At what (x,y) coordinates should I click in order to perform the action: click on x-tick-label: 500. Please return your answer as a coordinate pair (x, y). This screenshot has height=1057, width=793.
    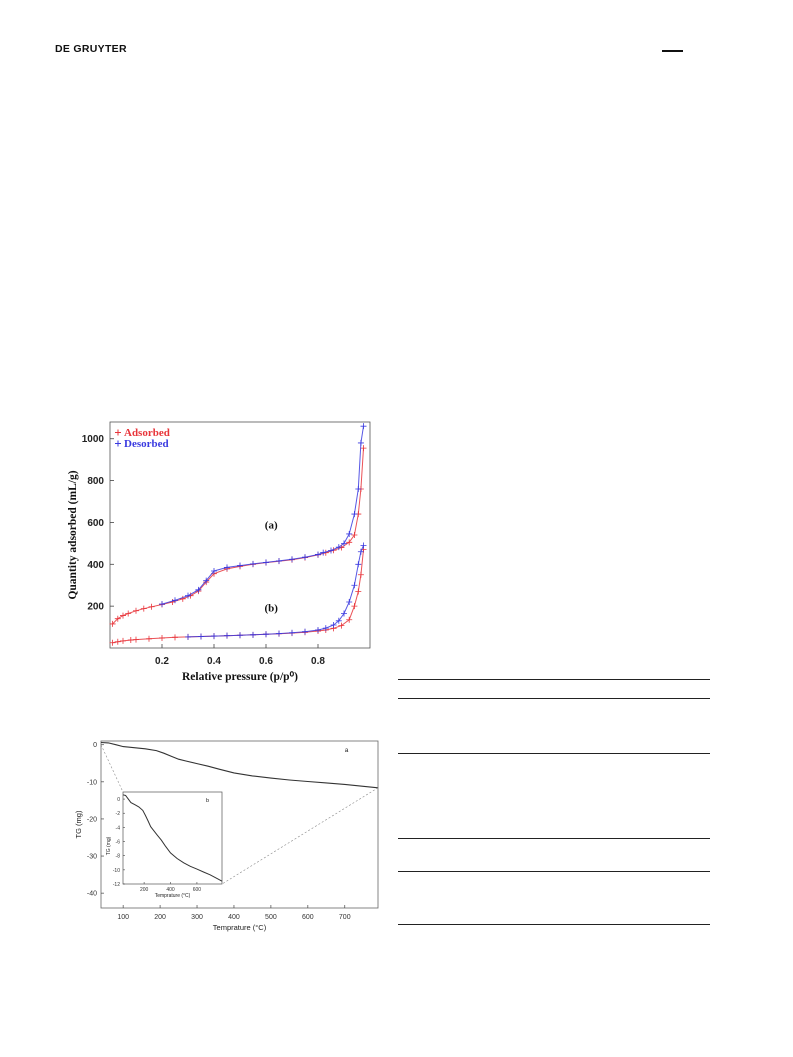
    Looking at the image, I should click on (271, 917).